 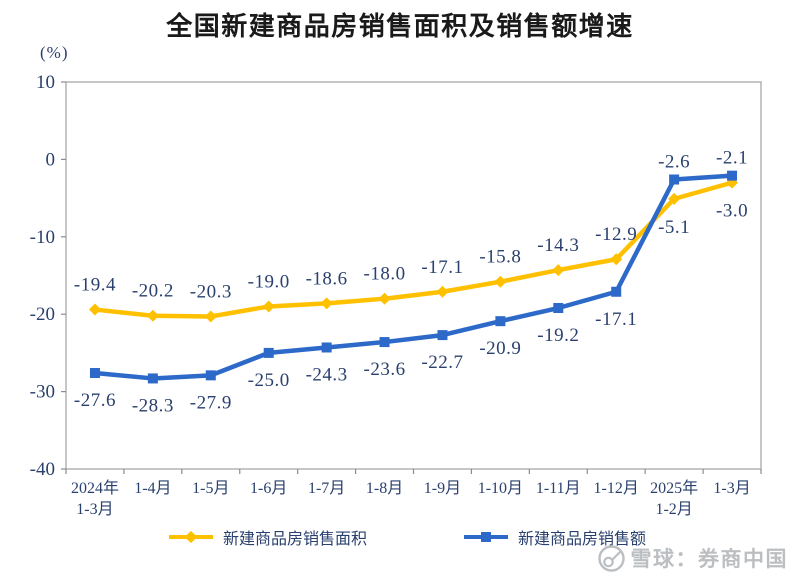 What do you see at coordinates (42, 469) in the screenshot?
I see `y-axis-tick-label: -40` at bounding box center [42, 469].